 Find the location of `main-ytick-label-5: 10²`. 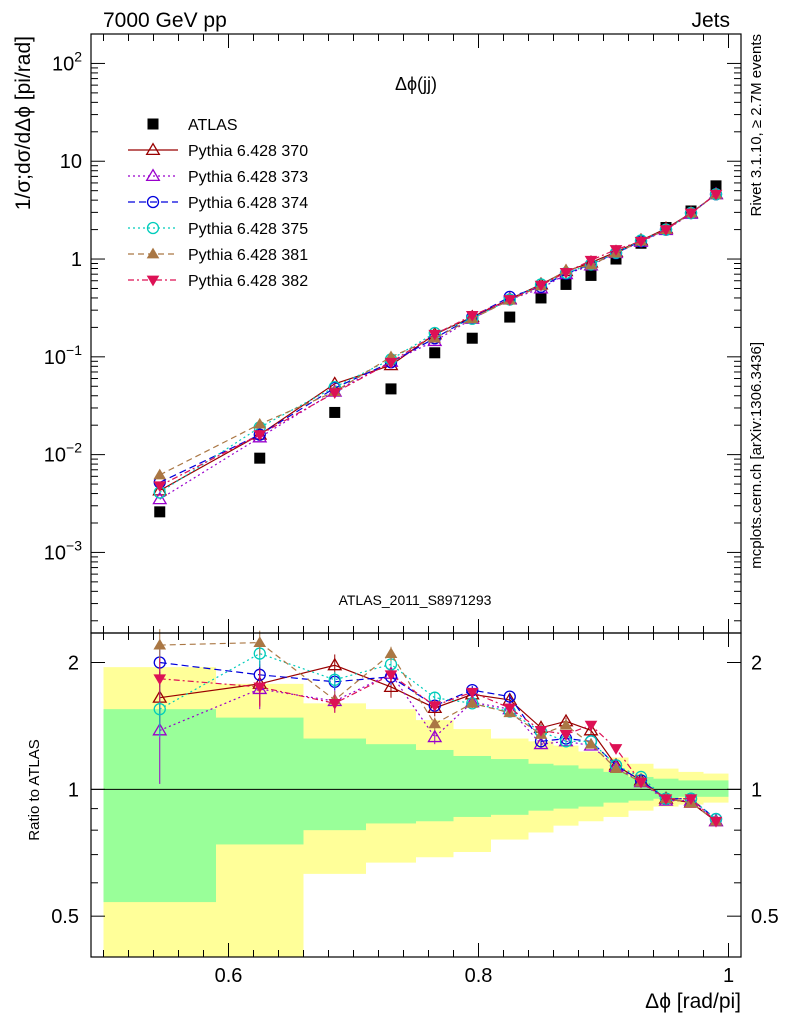

main-ytick-label-5: 10² is located at coordinates (67, 61).